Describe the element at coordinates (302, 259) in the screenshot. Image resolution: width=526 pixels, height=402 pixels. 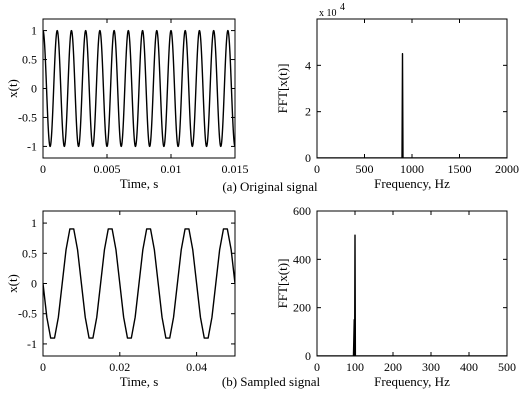
I see `y-tick-label: 400` at that location.